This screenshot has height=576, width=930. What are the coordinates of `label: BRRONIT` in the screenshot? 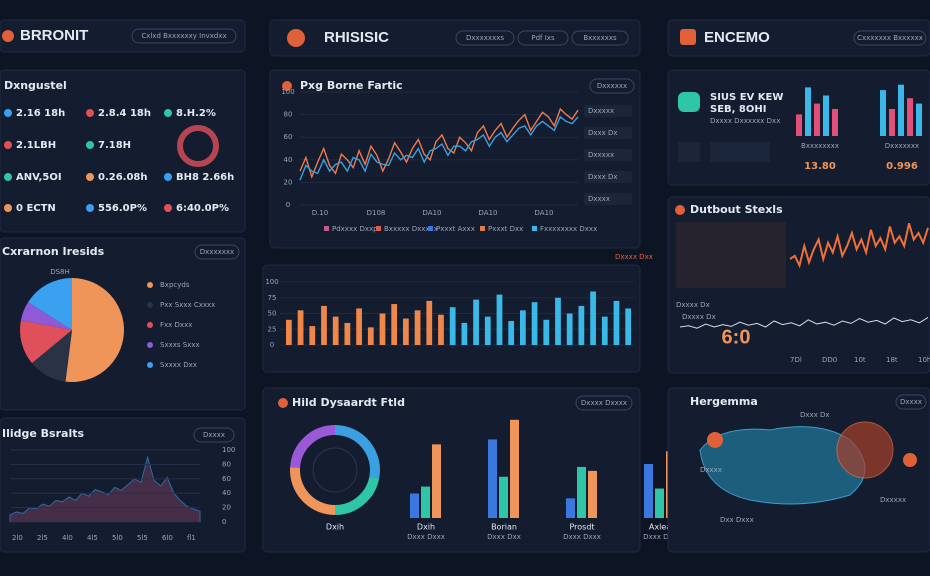 It's located at (54, 35).